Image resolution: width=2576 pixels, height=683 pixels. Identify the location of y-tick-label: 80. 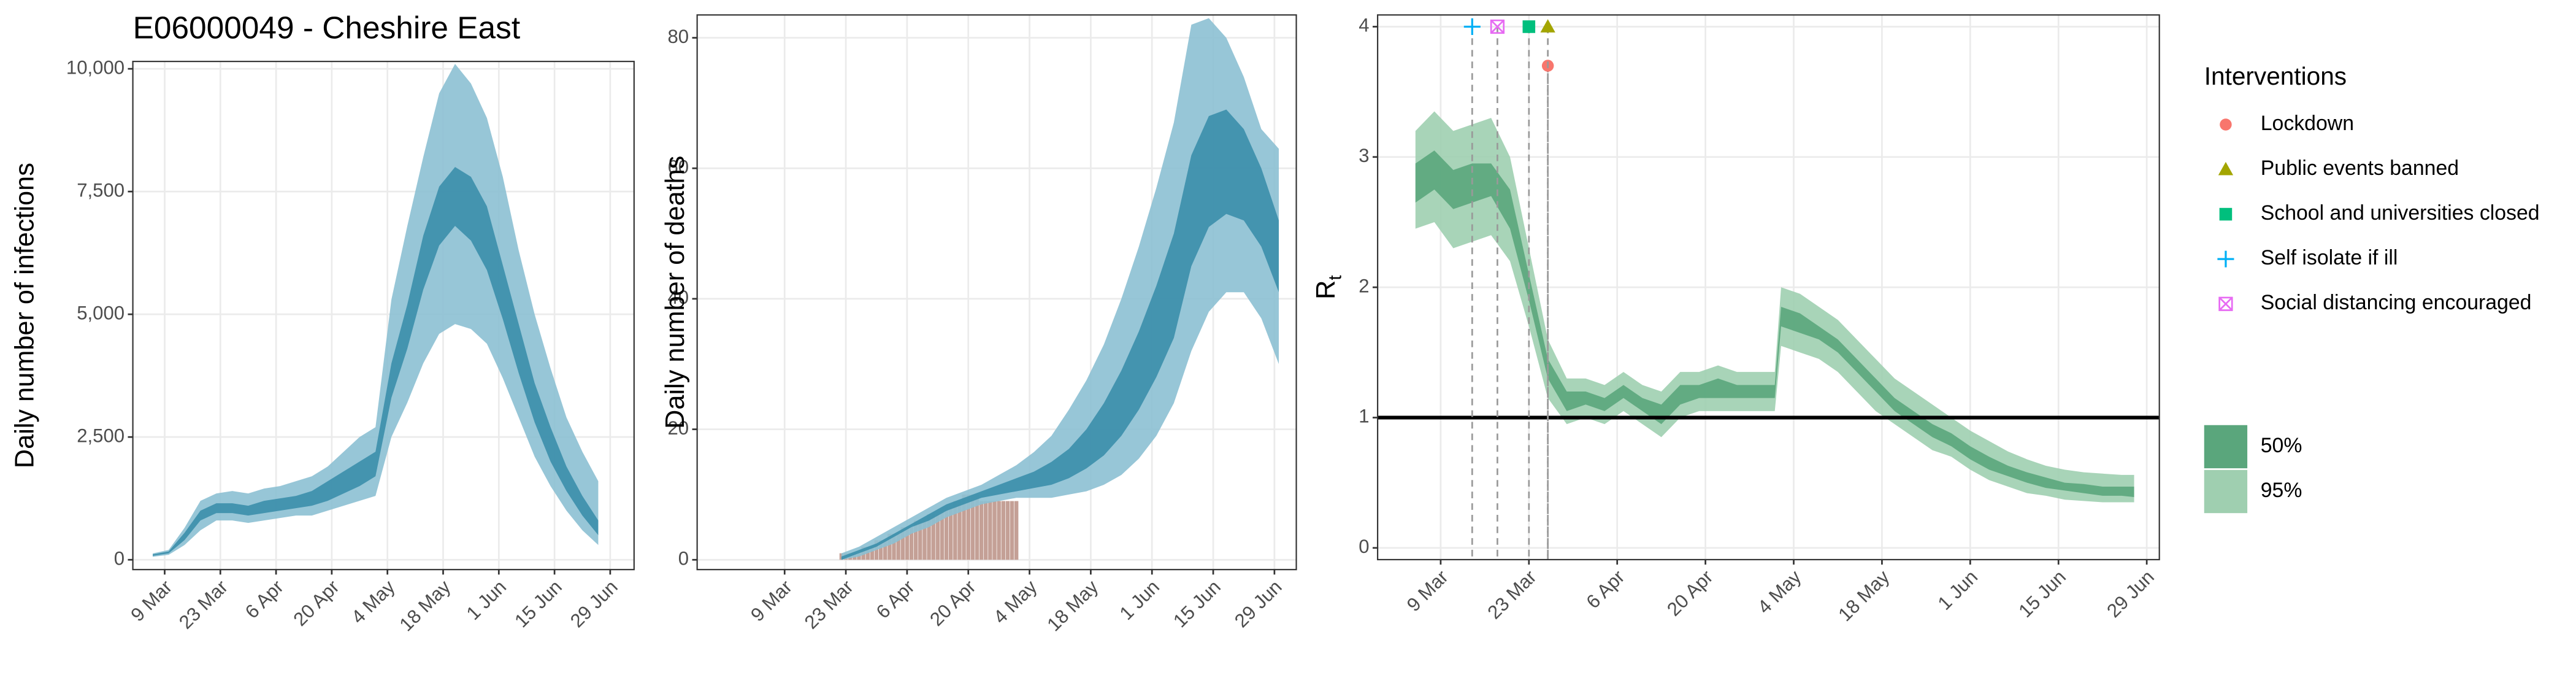
(678, 36).